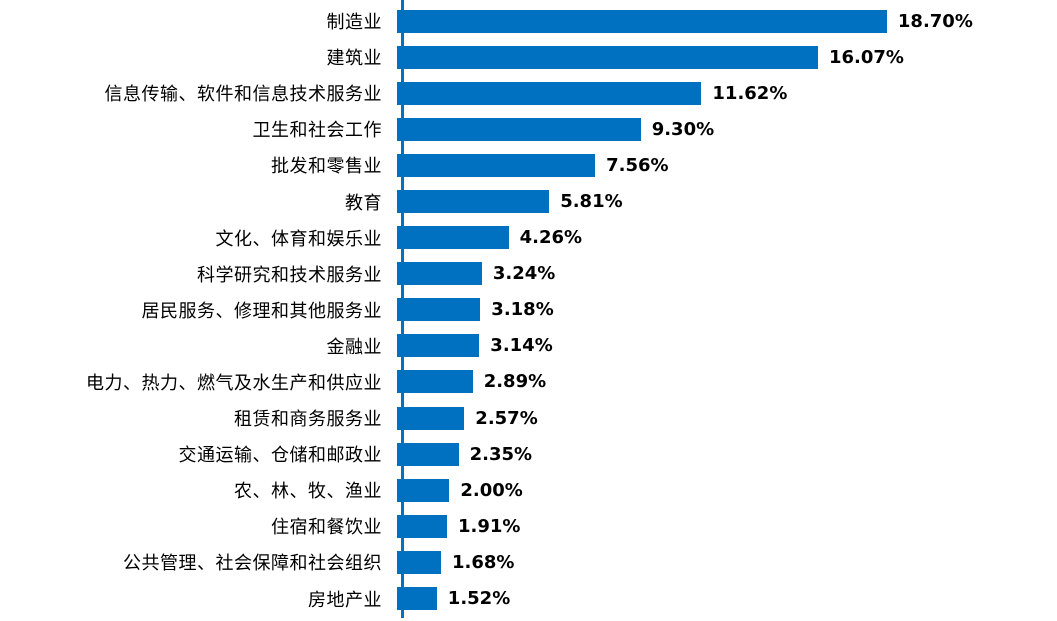 The image size is (1057, 621). What do you see at coordinates (489, 526) in the screenshot?
I see `value-label: 1.91%` at bounding box center [489, 526].